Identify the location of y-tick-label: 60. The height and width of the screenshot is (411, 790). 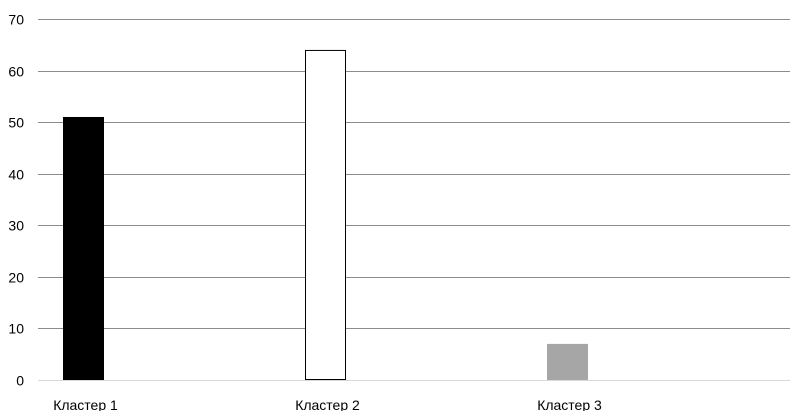
(16, 72).